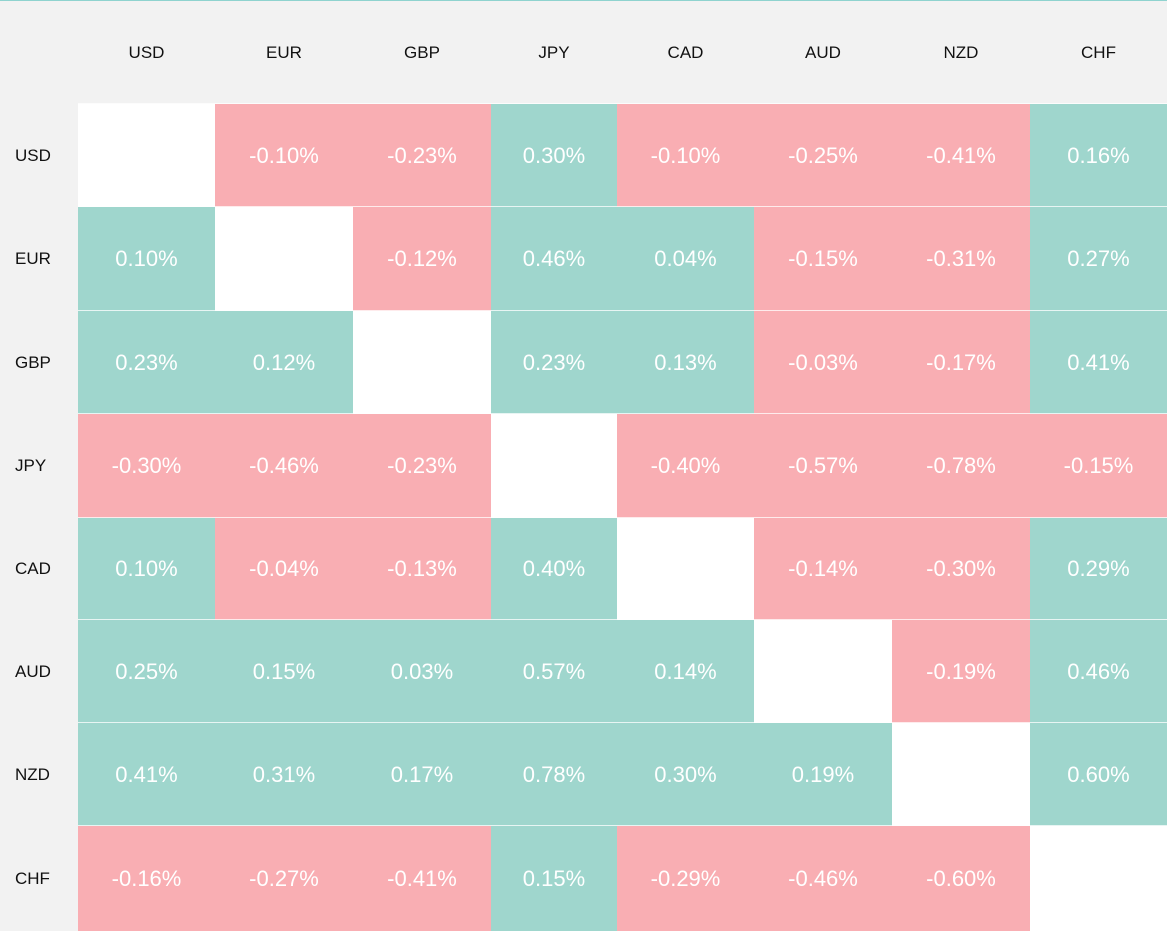 This screenshot has width=1167, height=931. I want to click on heatmap-cell-cad-eur: -0.04%, so click(284, 569).